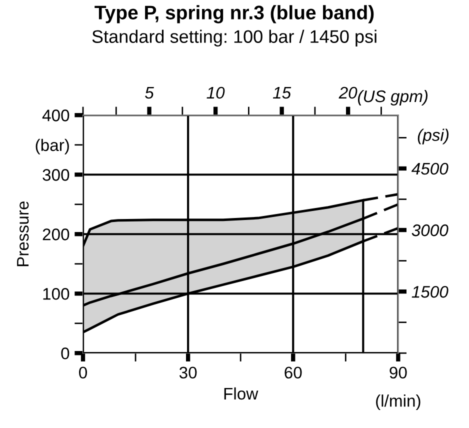 The width and height of the screenshot is (469, 428). Describe the element at coordinates (393, 98) in the screenshot. I see `x2-axis-title: (US gpm)` at that location.